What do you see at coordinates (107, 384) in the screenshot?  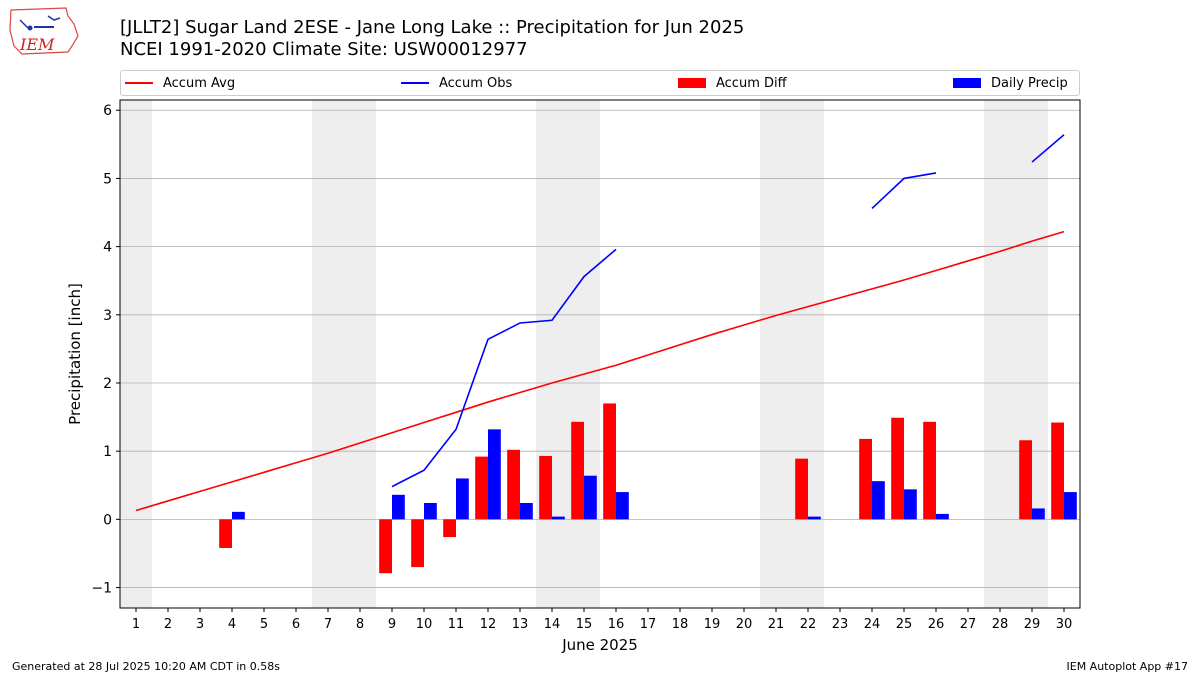 I see `y-tick-label: 2` at bounding box center [107, 384].